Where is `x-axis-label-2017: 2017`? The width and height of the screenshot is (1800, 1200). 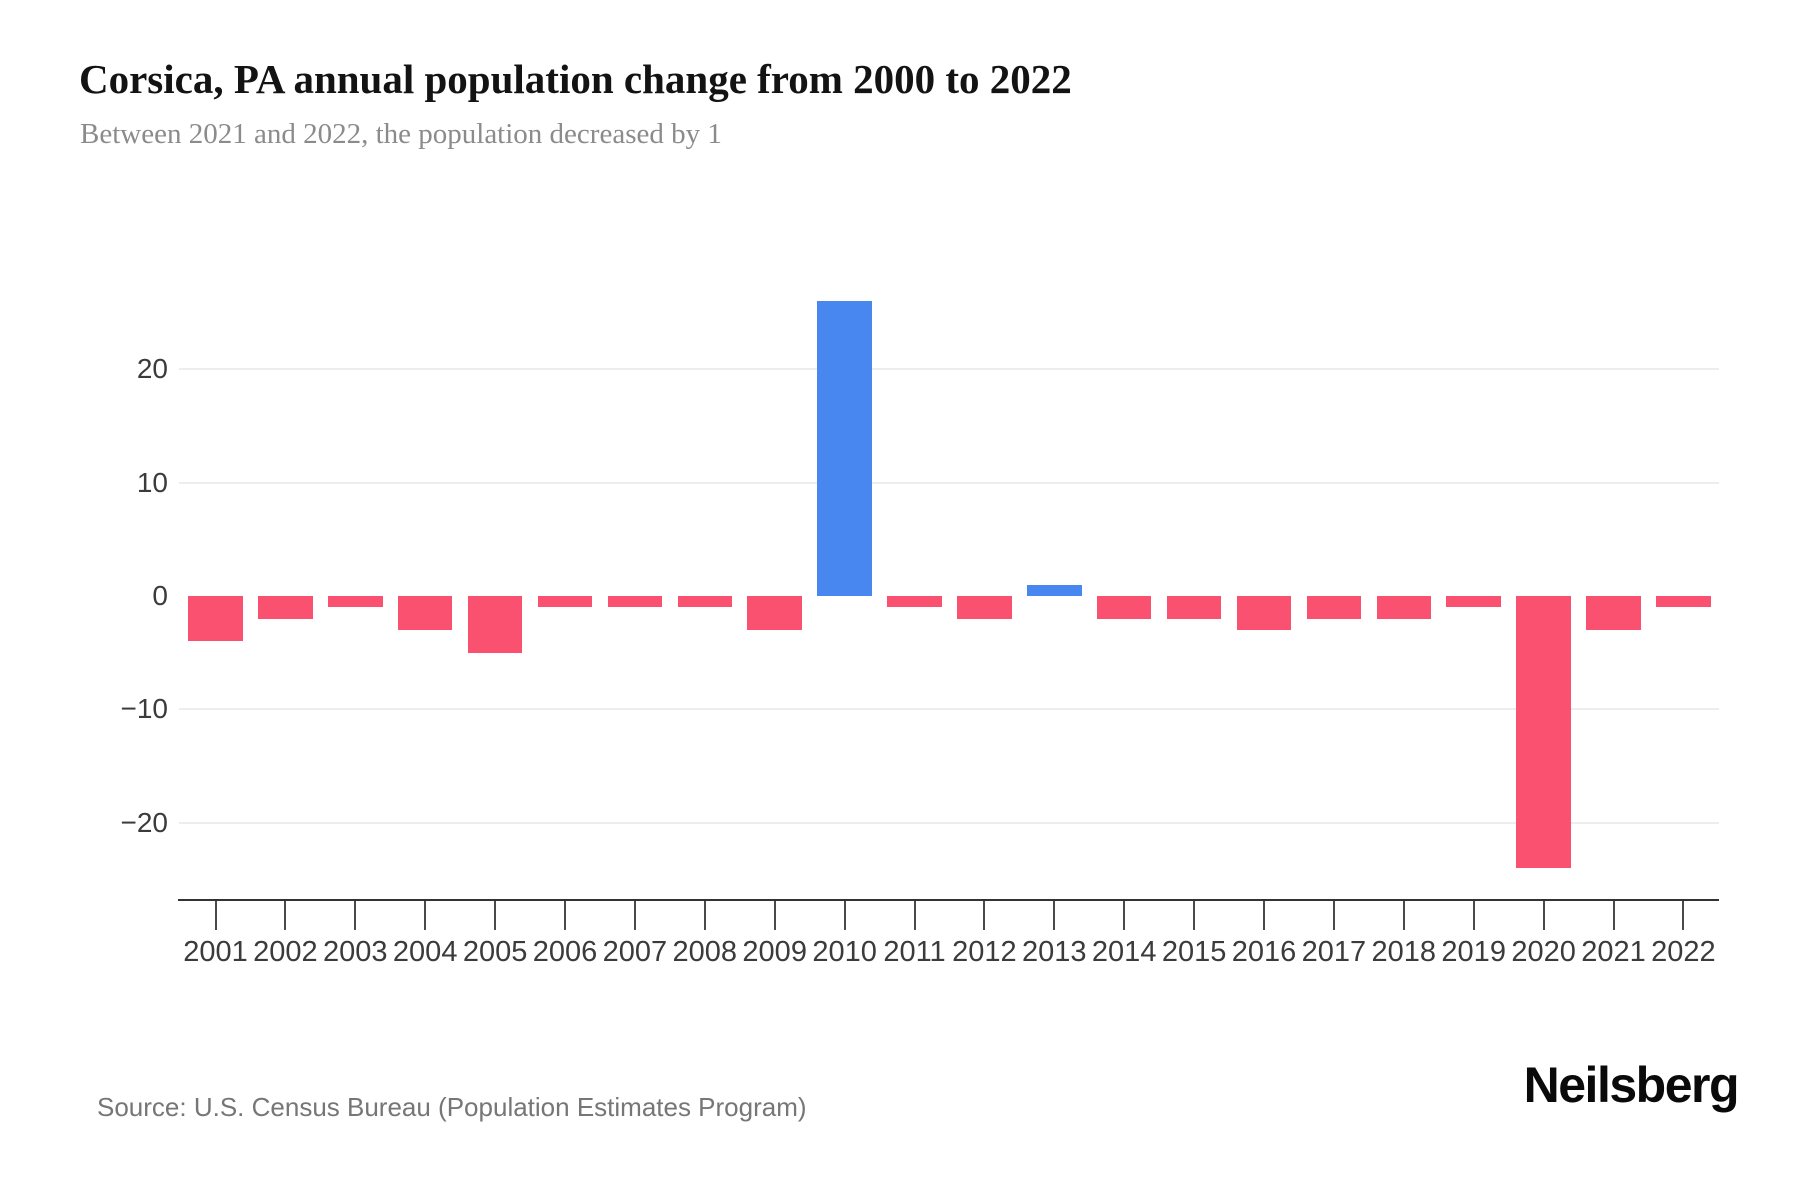 x-axis-label-2017: 2017 is located at coordinates (1334, 952).